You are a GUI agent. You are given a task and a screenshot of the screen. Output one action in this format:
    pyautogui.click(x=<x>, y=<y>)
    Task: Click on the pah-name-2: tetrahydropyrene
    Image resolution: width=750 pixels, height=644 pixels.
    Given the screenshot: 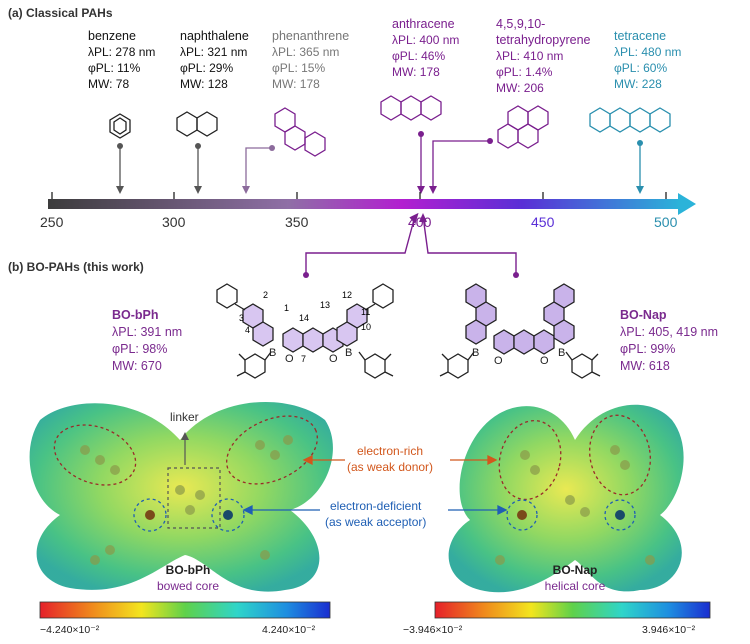 What is the action you would take?
    pyautogui.click(x=543, y=40)
    